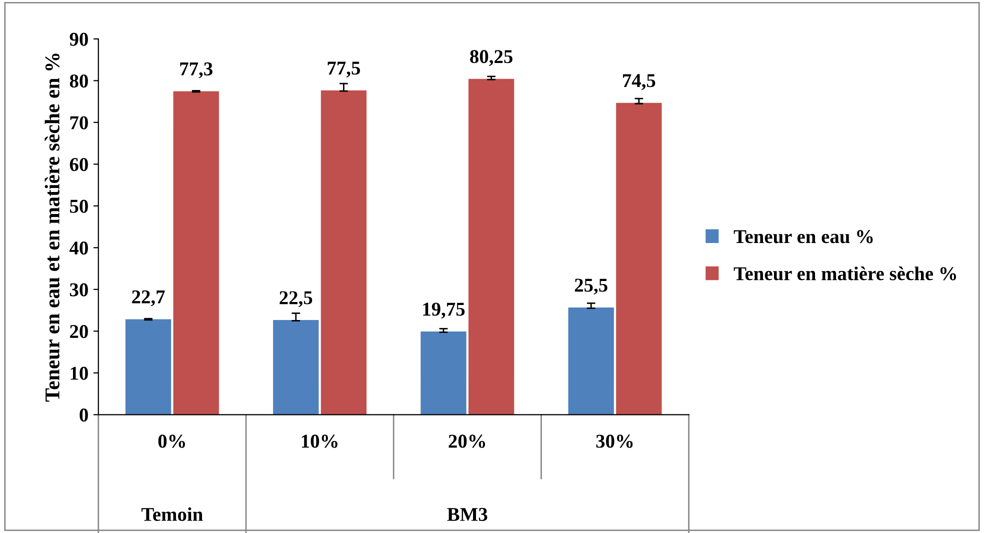 The image size is (984, 533). Describe the element at coordinates (79, 331) in the screenshot. I see `y-tick-label: 20` at that location.